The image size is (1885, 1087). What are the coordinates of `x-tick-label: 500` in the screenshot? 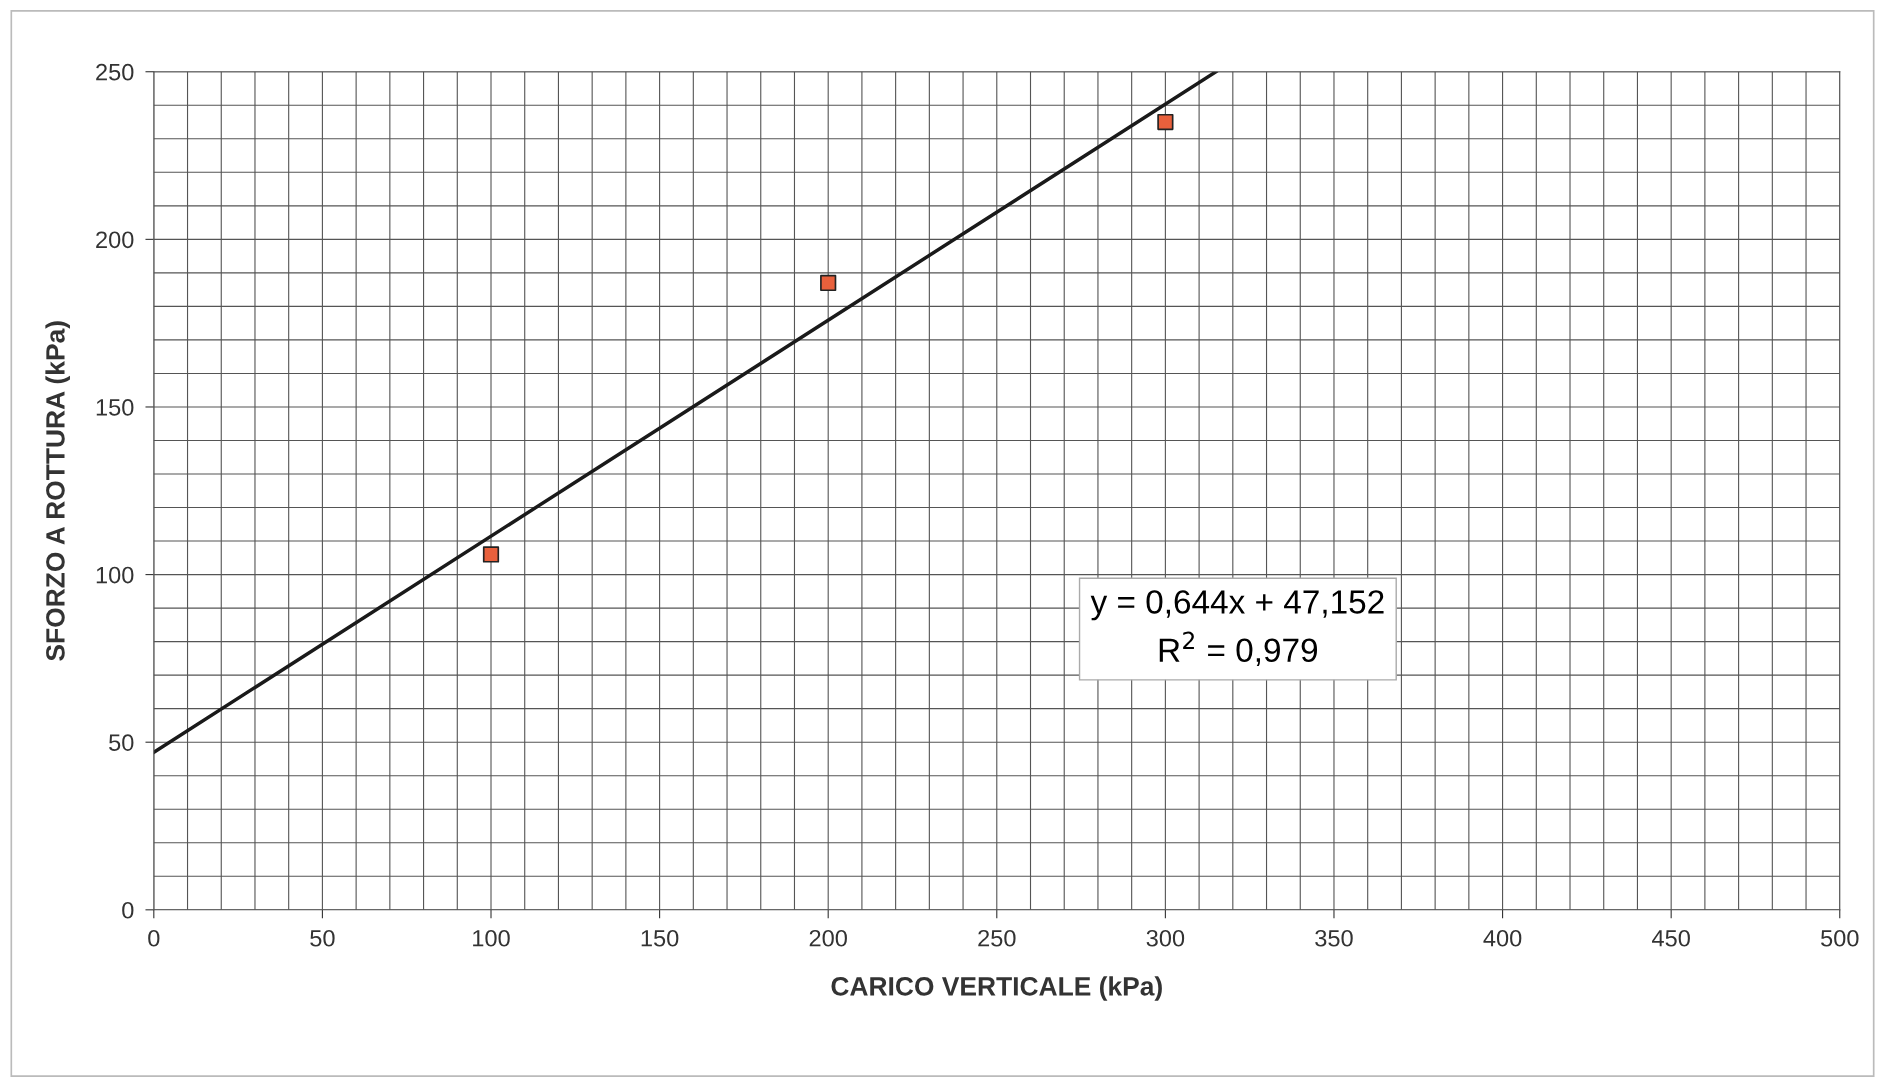 It's located at (1840, 938).